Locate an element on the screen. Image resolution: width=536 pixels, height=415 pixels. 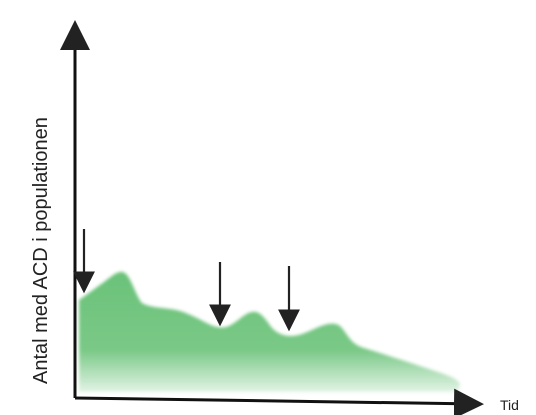
y-axis-label: Antal med ACD i populationen is located at coordinates (41, 250).